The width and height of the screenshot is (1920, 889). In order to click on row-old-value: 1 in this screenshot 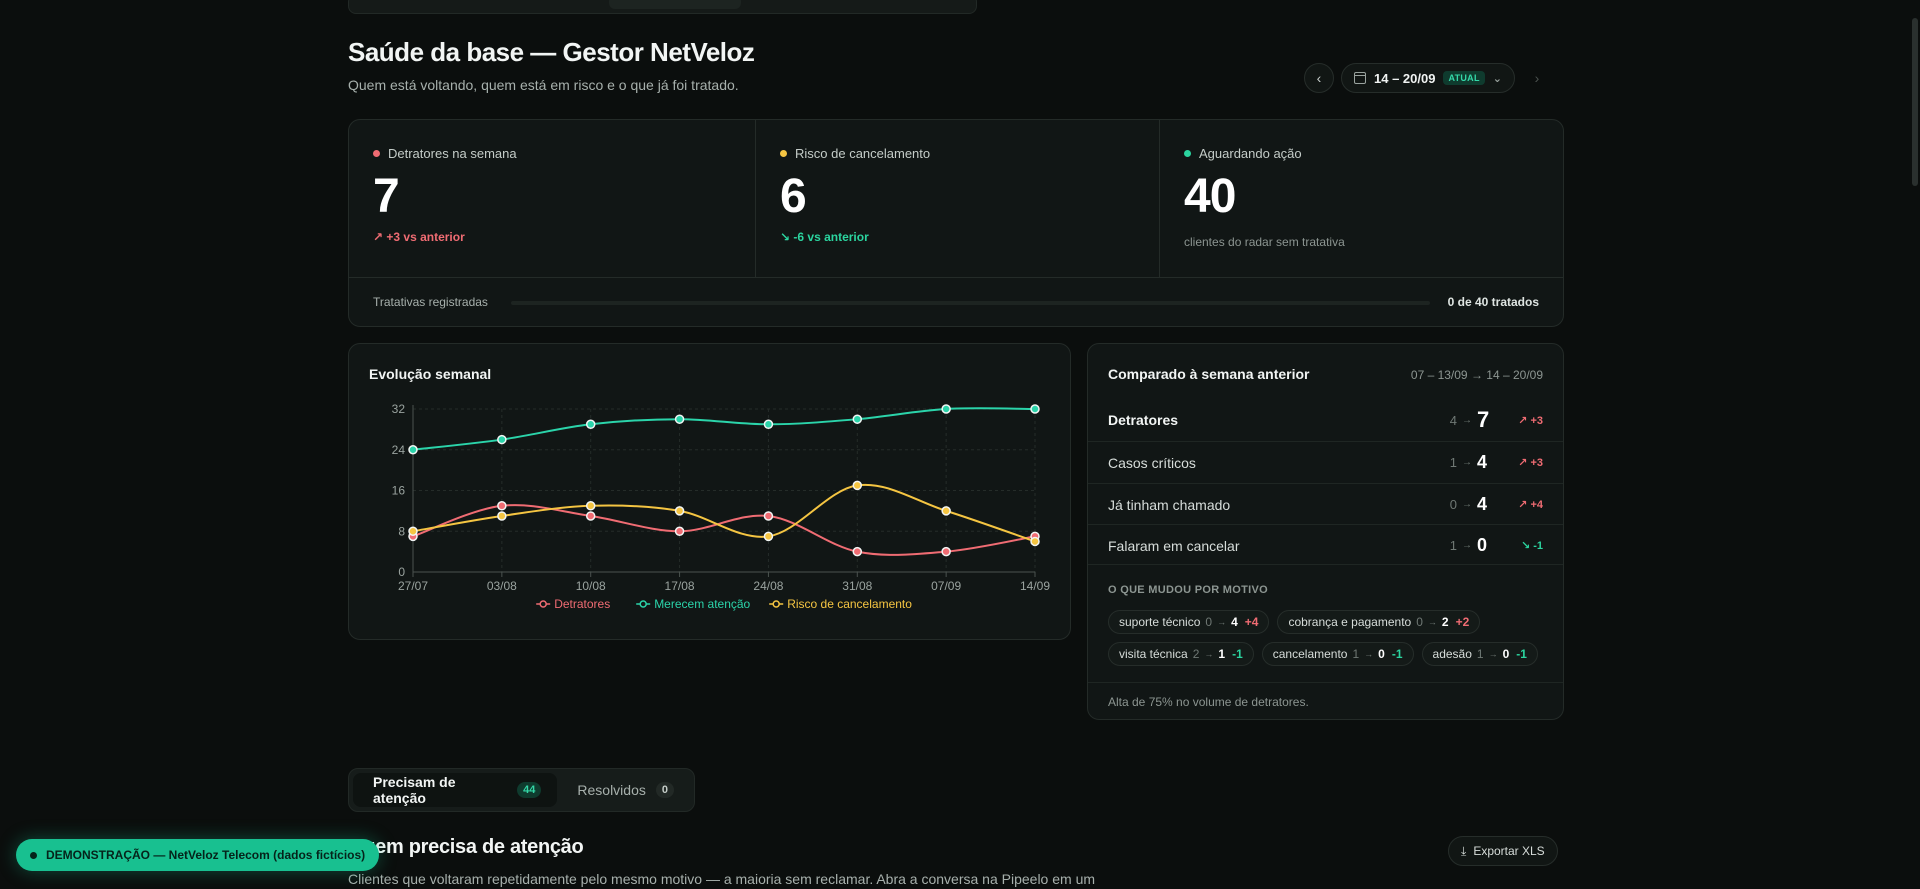, I will do `click(1453, 462)`.